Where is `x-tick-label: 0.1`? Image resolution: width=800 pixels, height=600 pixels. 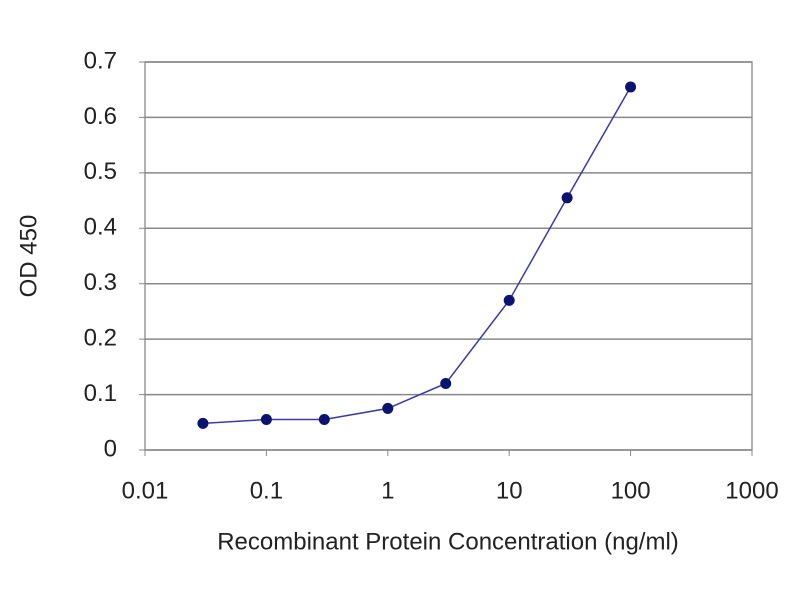
x-tick-label: 0.1 is located at coordinates (266, 490).